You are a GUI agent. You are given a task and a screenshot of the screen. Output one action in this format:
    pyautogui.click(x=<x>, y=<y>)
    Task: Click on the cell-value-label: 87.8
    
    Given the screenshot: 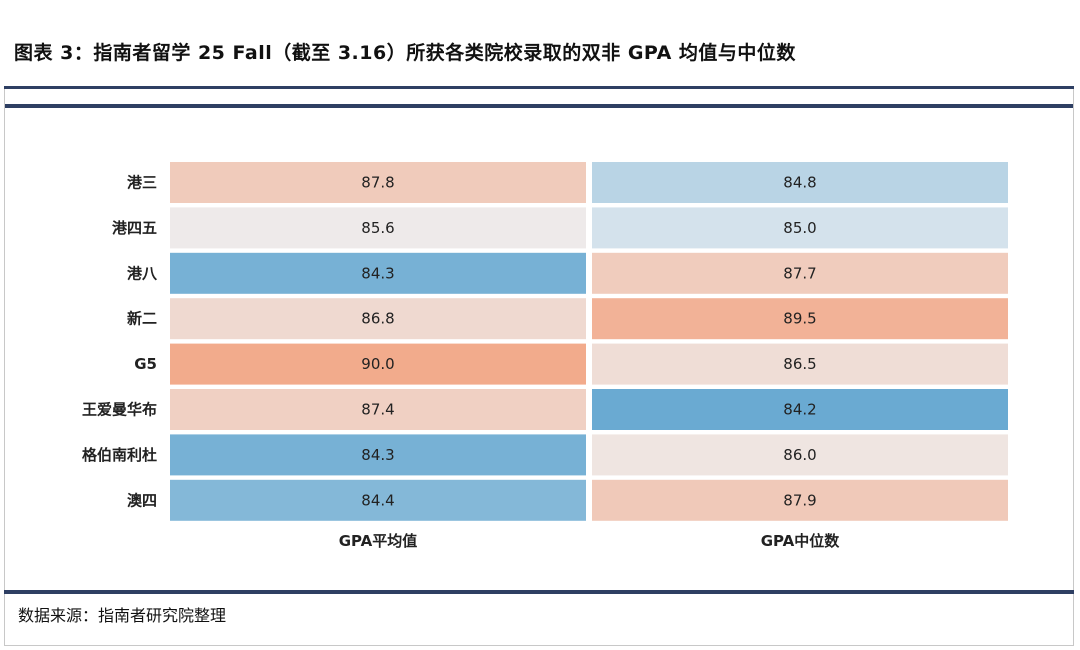 What is the action you would take?
    pyautogui.click(x=377, y=183)
    